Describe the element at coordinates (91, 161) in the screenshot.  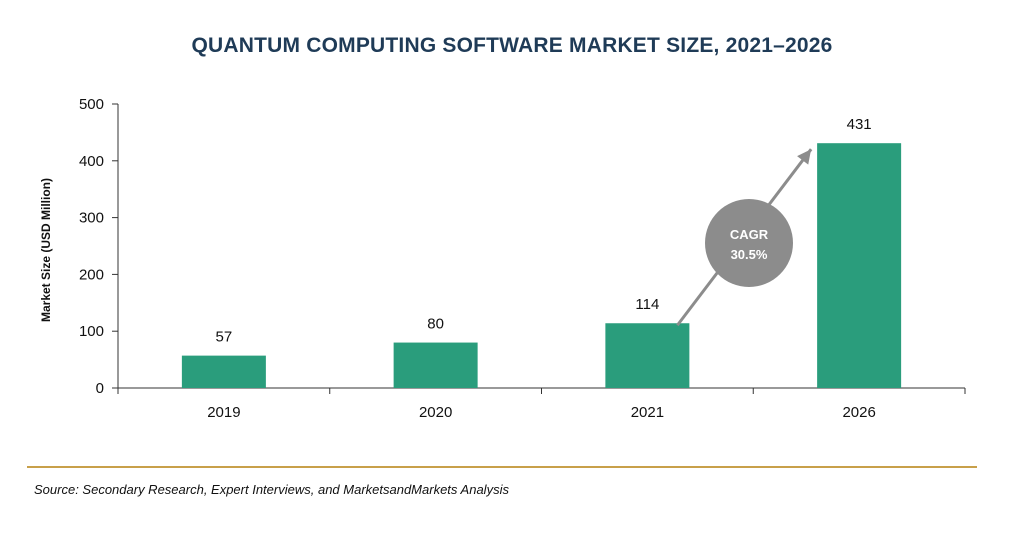
I see `y-tick-label: 400` at that location.